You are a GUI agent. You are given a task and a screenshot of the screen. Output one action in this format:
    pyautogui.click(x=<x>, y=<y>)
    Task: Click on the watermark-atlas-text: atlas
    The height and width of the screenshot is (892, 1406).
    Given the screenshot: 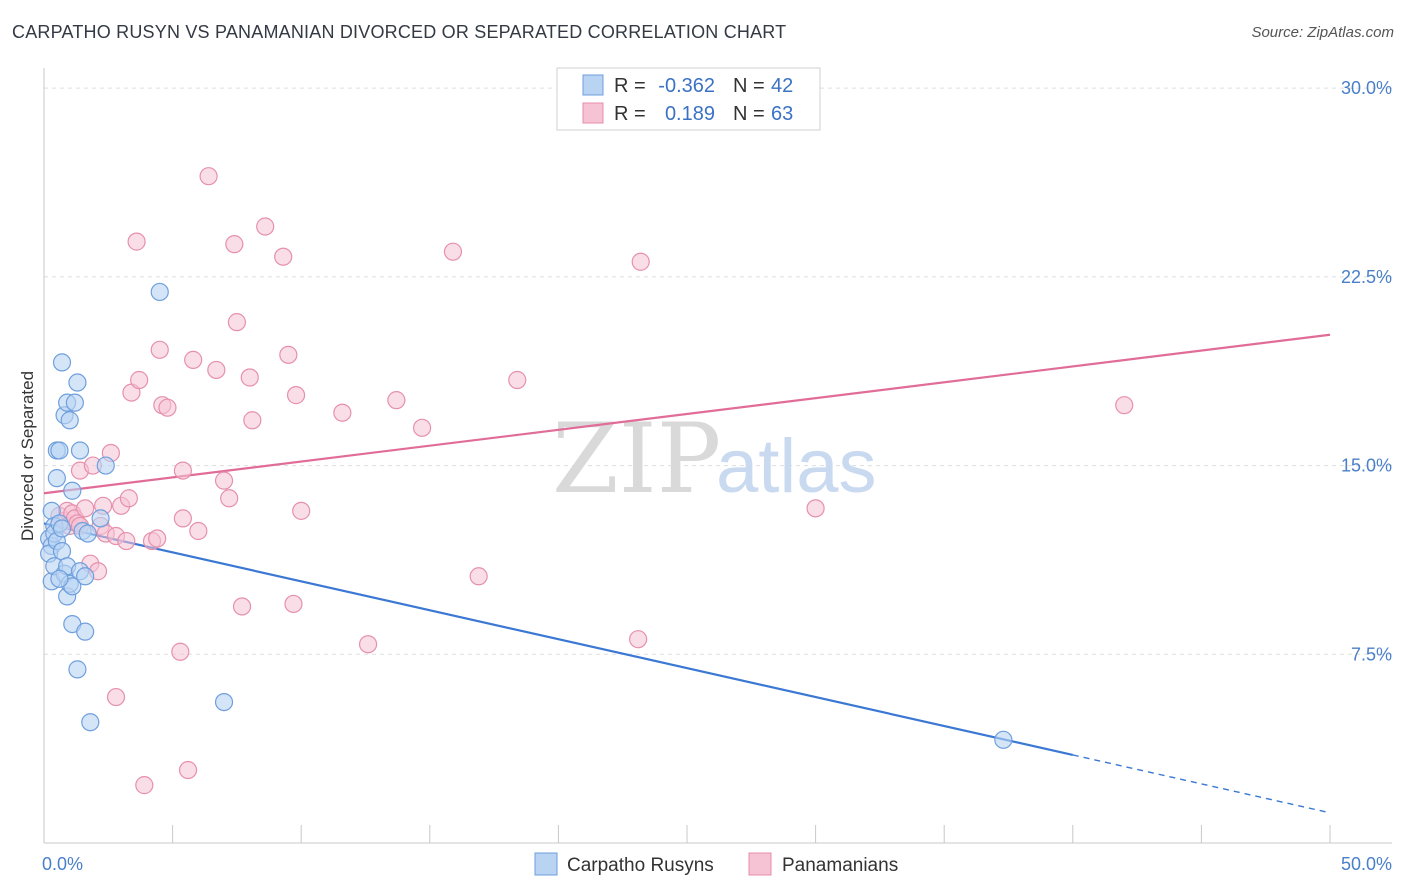 What is the action you would take?
    pyautogui.click(x=796, y=466)
    